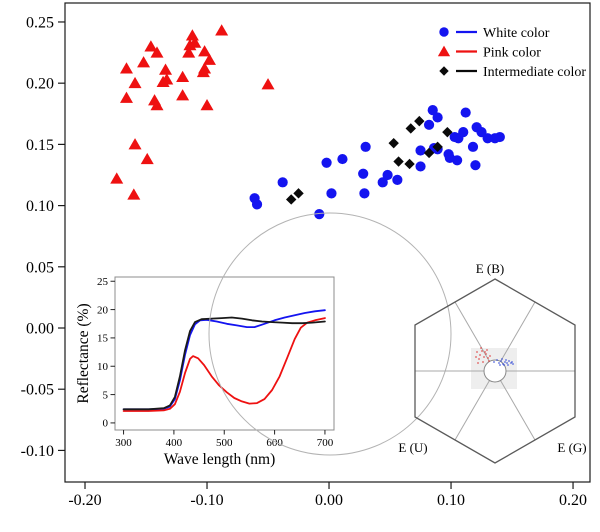 This screenshot has width=600, height=532. I want to click on inset-x-axis-title: Wave length (nm), so click(220, 459).